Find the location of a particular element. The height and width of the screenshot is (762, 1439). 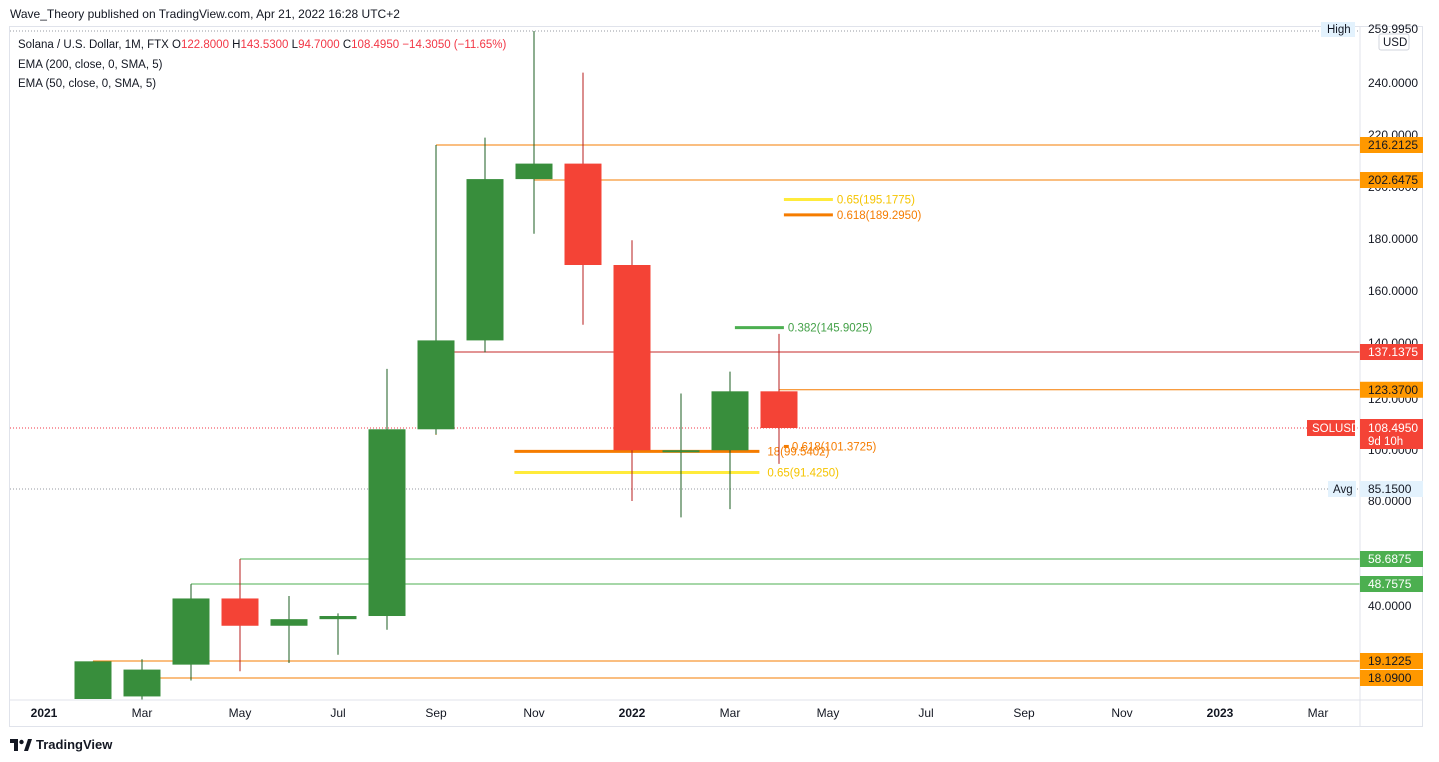

level-badge-7-text: 18.0900 is located at coordinates (1390, 678).